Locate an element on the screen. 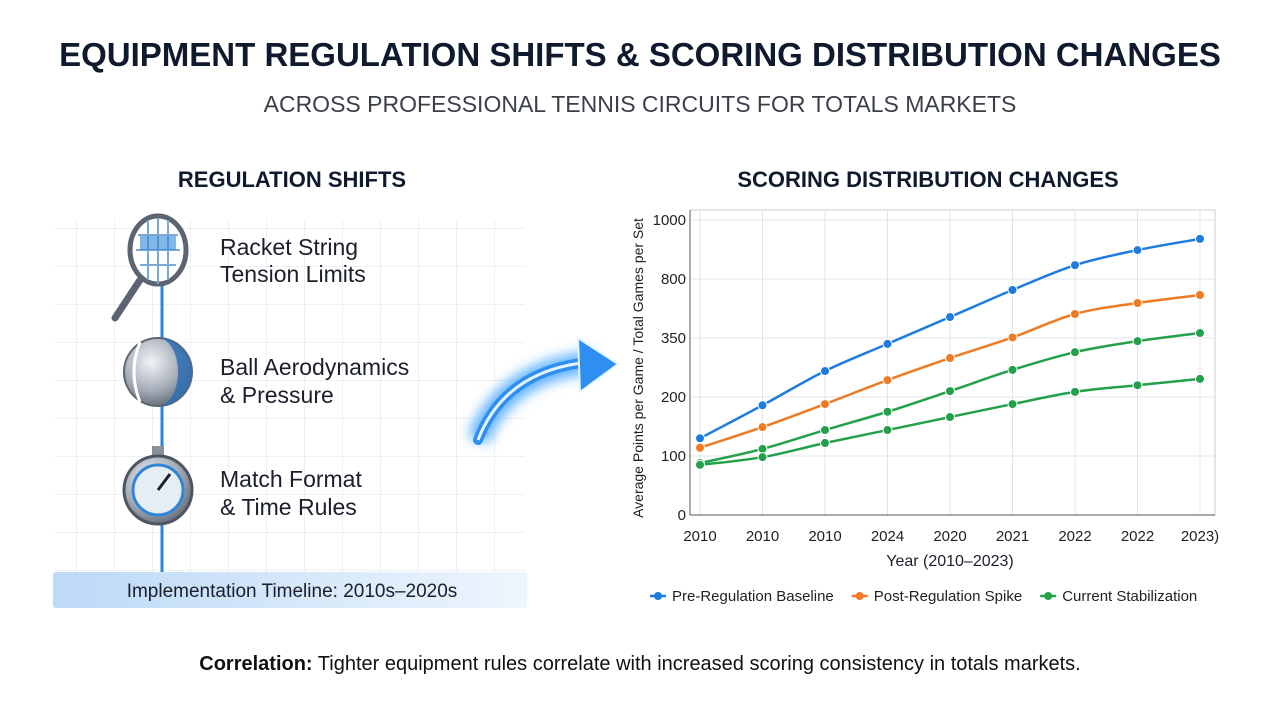 This screenshot has height=720, width=1280. panel-title: REGULATION SHIFTS is located at coordinates (292, 179).